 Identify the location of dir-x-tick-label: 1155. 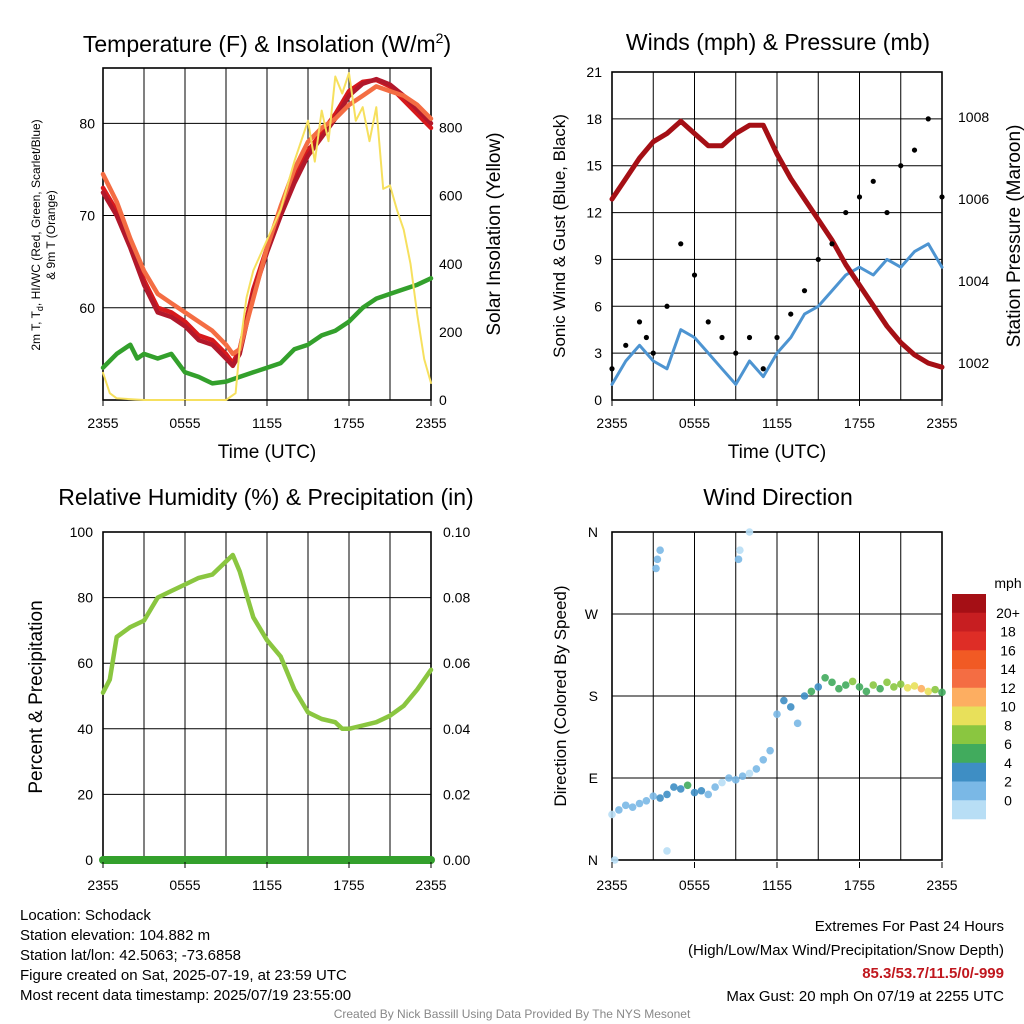
(777, 885).